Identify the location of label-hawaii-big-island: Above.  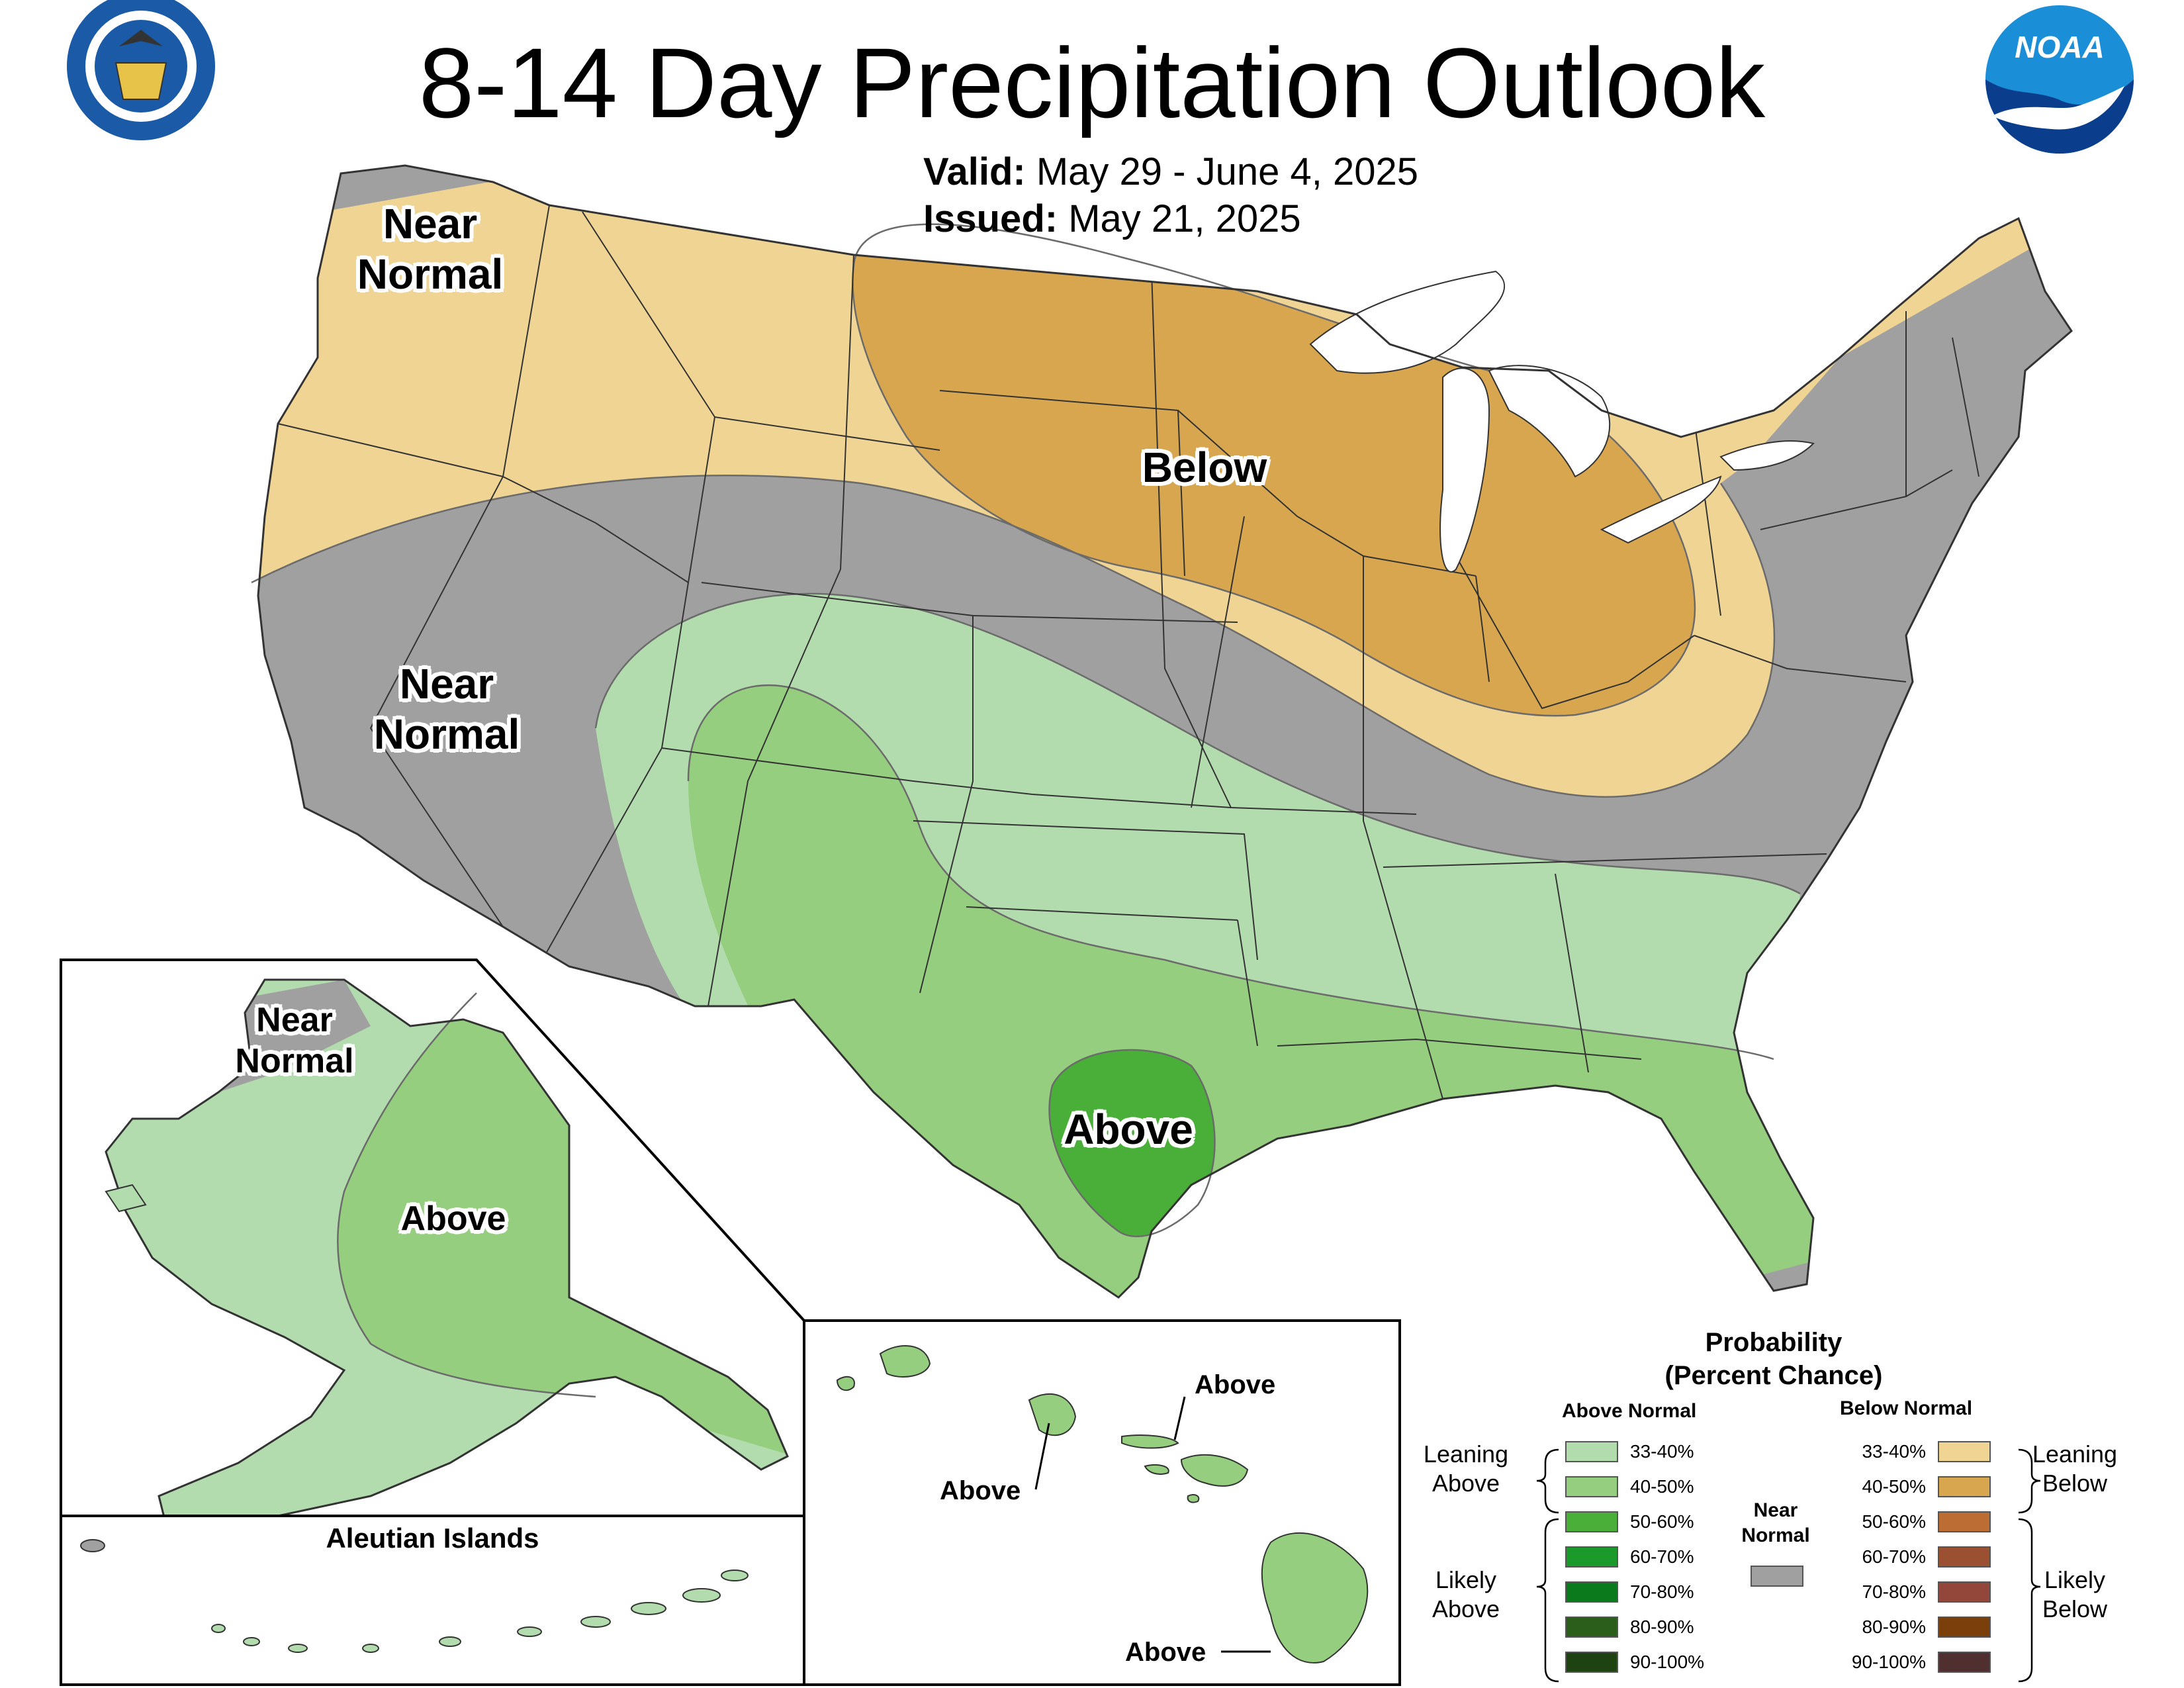
(1165, 1652).